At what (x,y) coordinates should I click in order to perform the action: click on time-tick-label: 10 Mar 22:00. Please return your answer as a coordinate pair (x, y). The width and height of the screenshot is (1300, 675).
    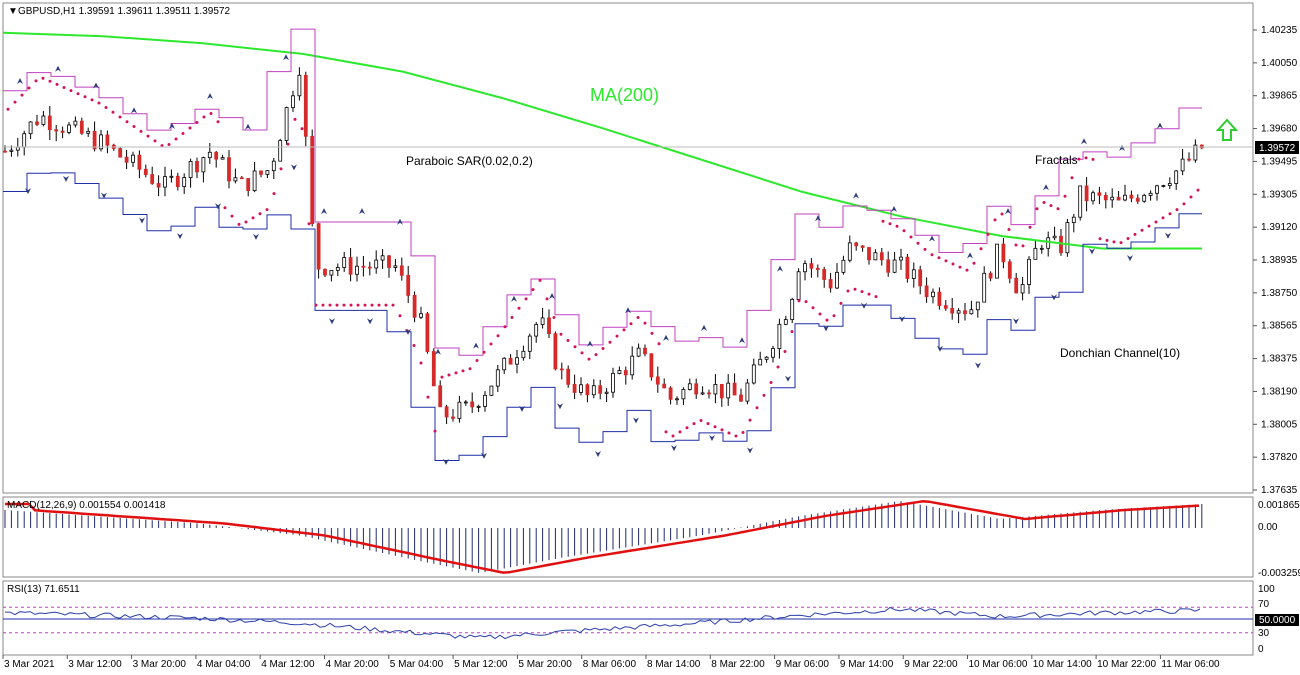
    Looking at the image, I should click on (1126, 664).